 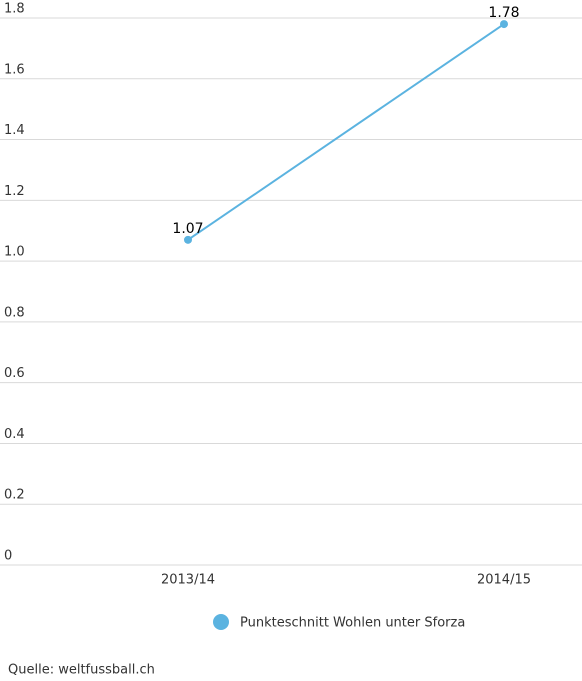 I want to click on y-tick-label: 0.6, so click(x=14, y=373).